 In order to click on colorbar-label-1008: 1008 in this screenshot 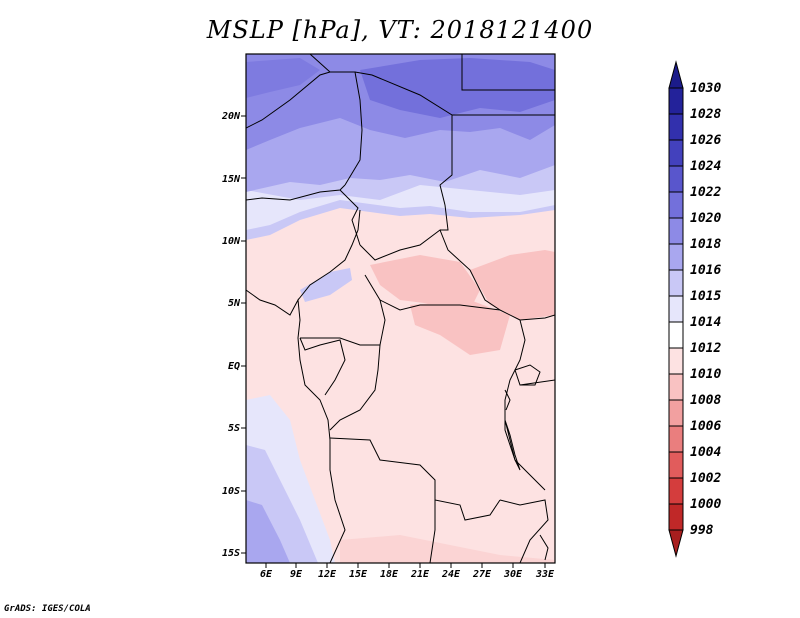, I will do `click(705, 400)`.